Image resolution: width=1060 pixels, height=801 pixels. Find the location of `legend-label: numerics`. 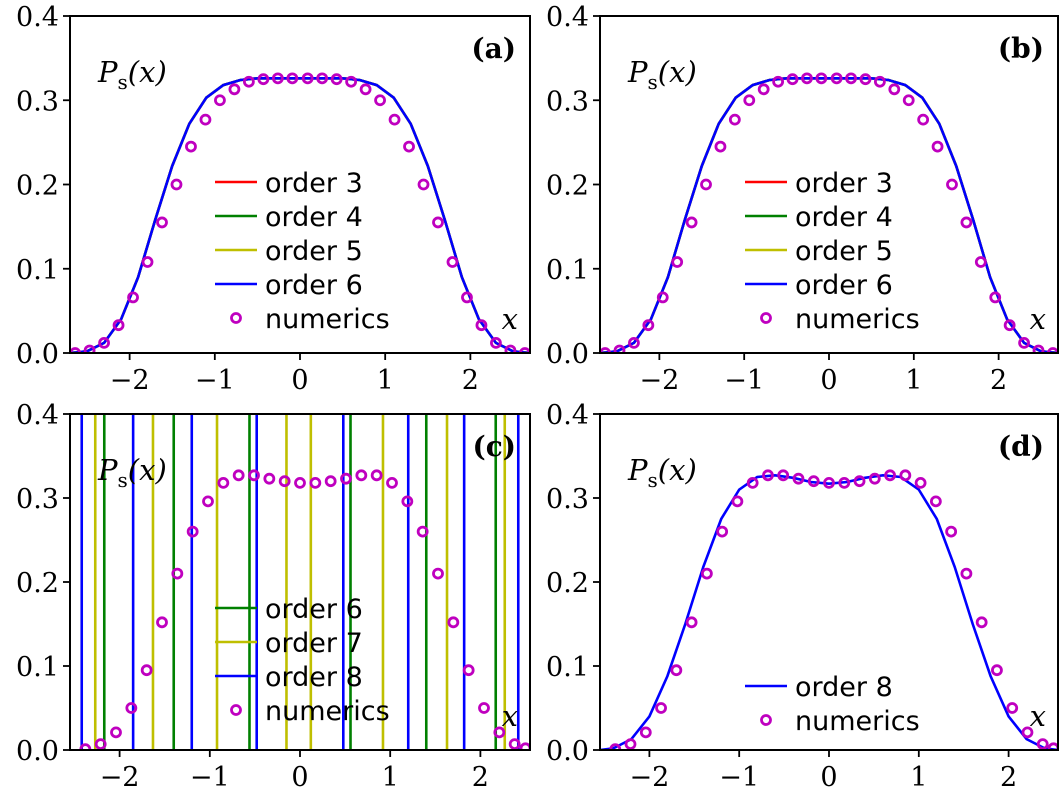

legend-label: numerics is located at coordinates (327, 711).